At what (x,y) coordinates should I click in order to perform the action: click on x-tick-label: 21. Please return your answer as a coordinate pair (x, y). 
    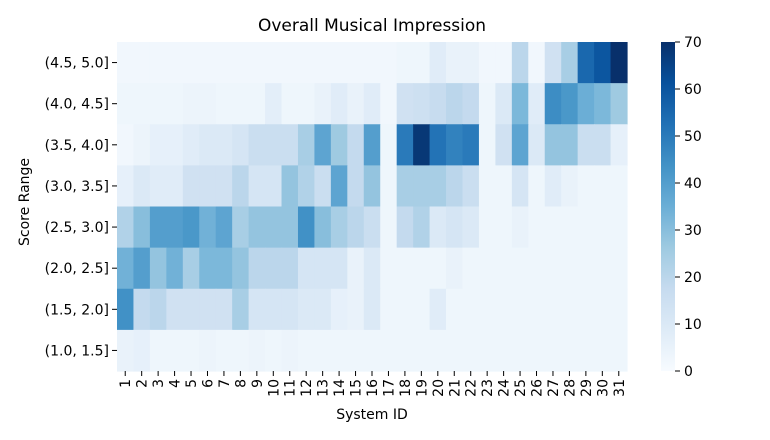
    Looking at the image, I should click on (455, 388).